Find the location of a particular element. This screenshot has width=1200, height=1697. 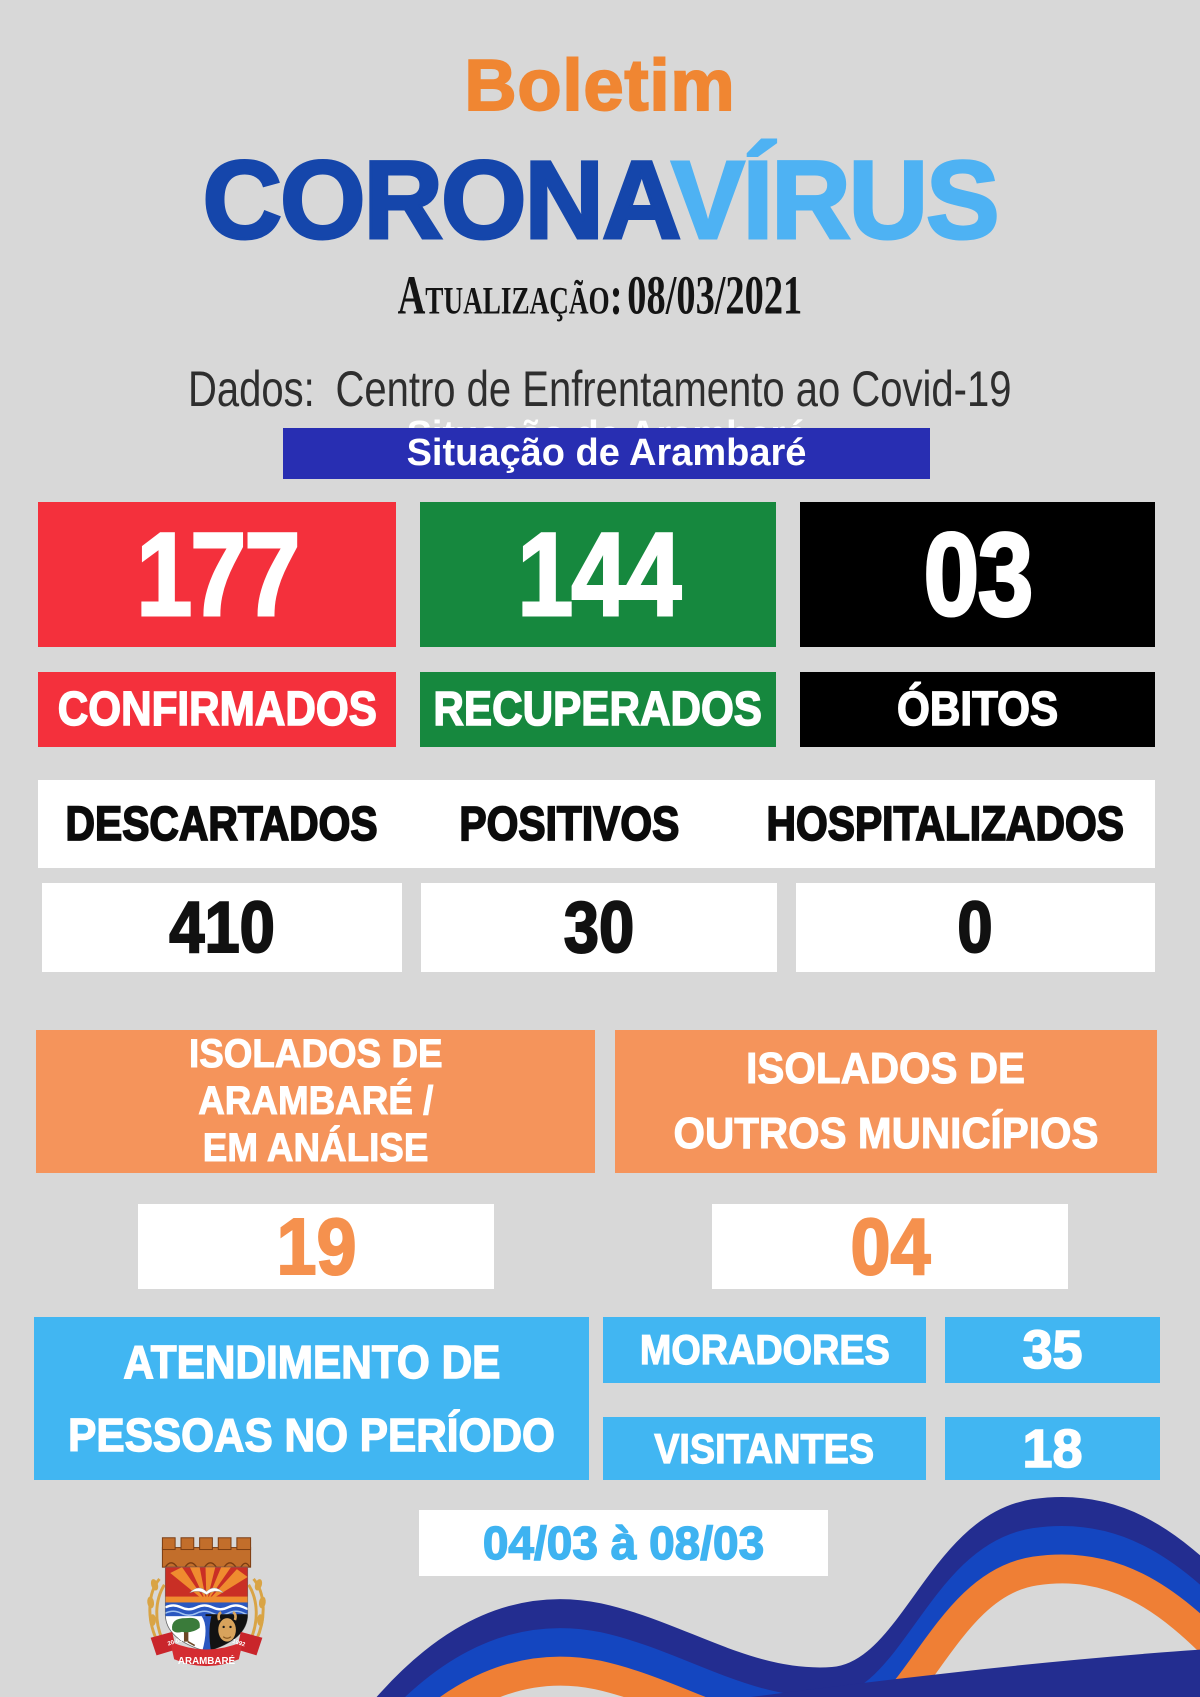

recovered-value-box: 144 is located at coordinates (598, 574).